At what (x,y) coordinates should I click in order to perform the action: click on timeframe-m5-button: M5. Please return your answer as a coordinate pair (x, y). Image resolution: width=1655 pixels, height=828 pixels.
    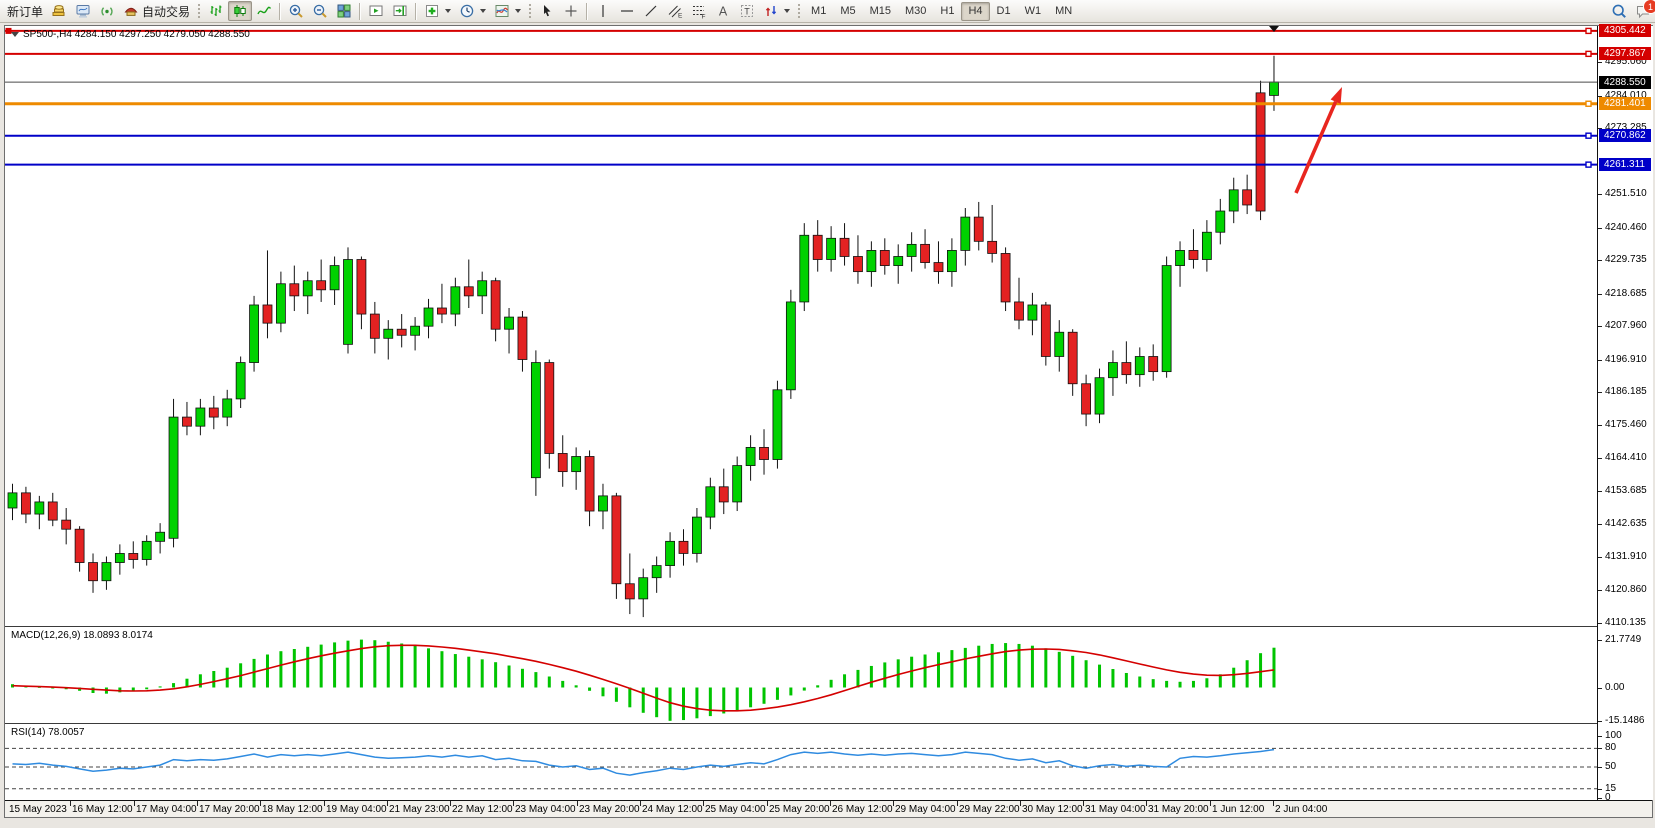
    Looking at the image, I should click on (847, 11).